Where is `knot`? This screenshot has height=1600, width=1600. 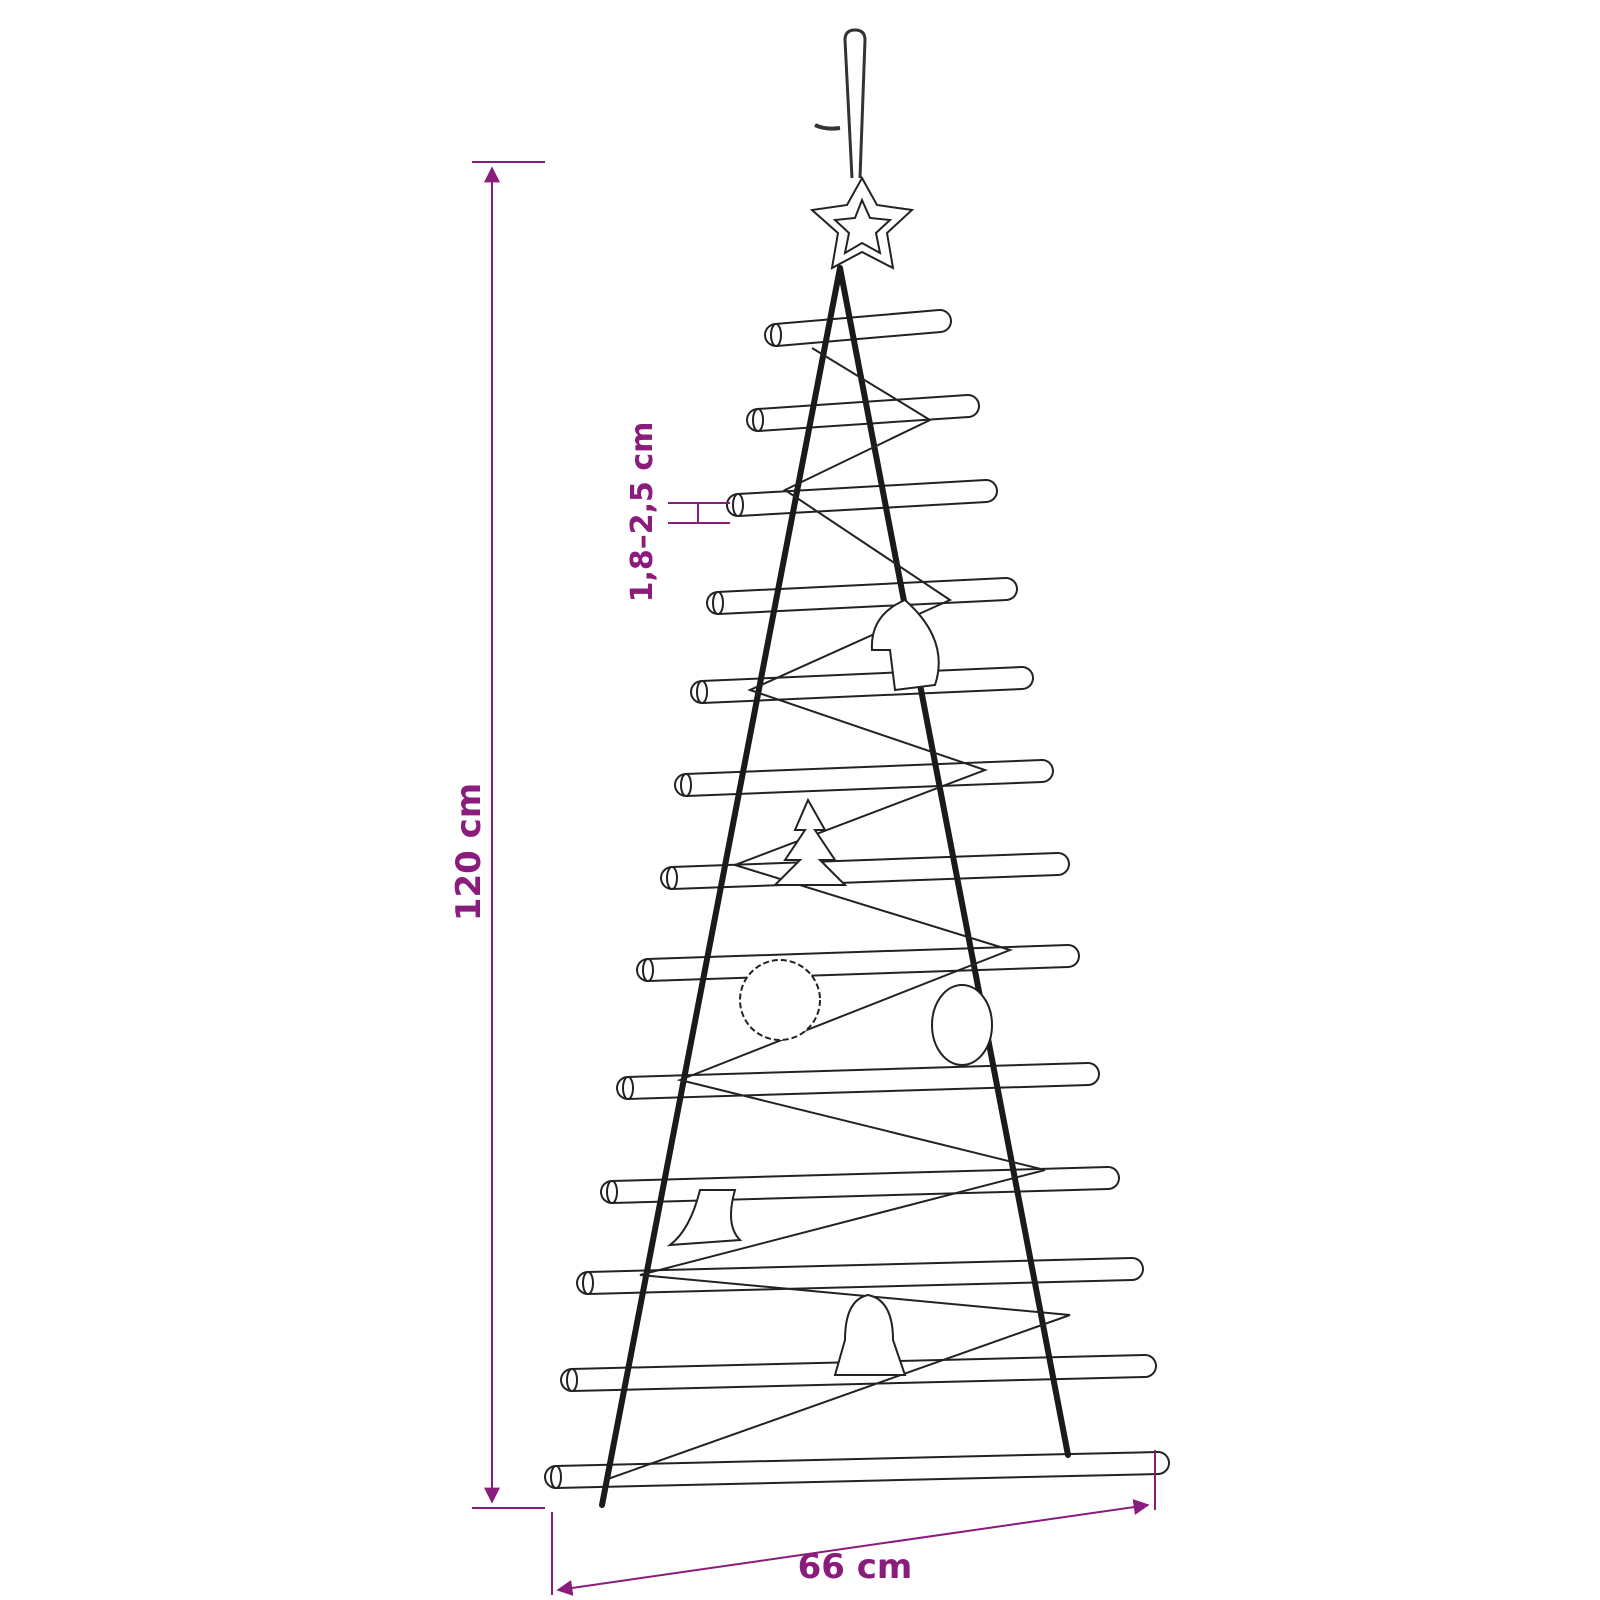
knot is located at coordinates (827, 127).